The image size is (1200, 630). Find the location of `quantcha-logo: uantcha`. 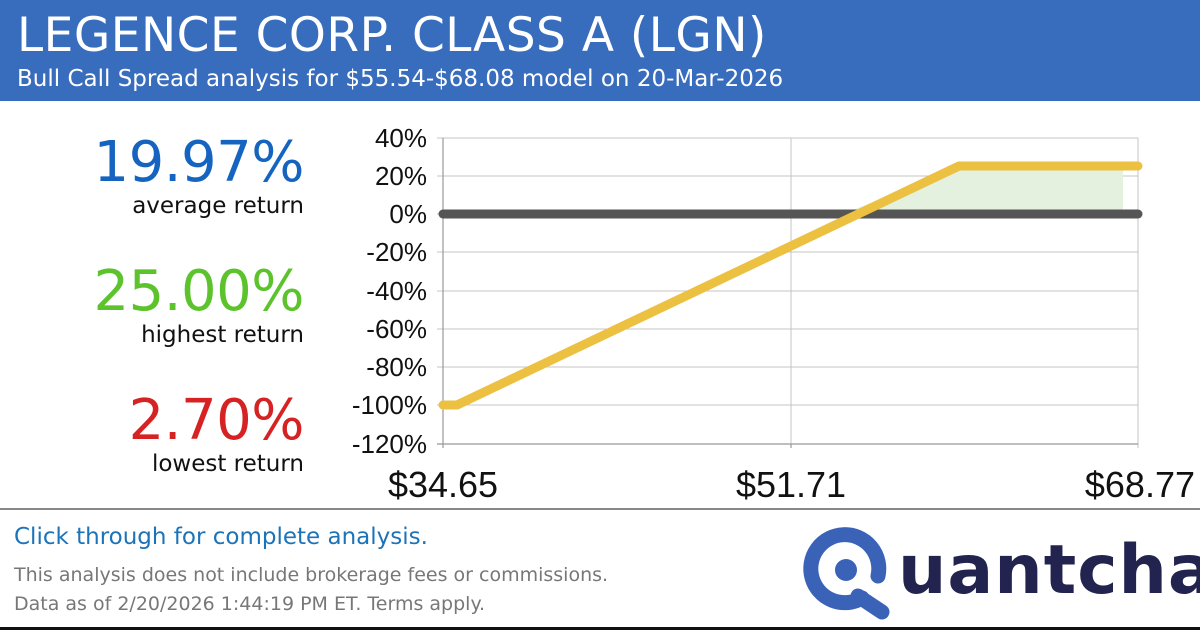

quantcha-logo: uantcha is located at coordinates (1000, 570).